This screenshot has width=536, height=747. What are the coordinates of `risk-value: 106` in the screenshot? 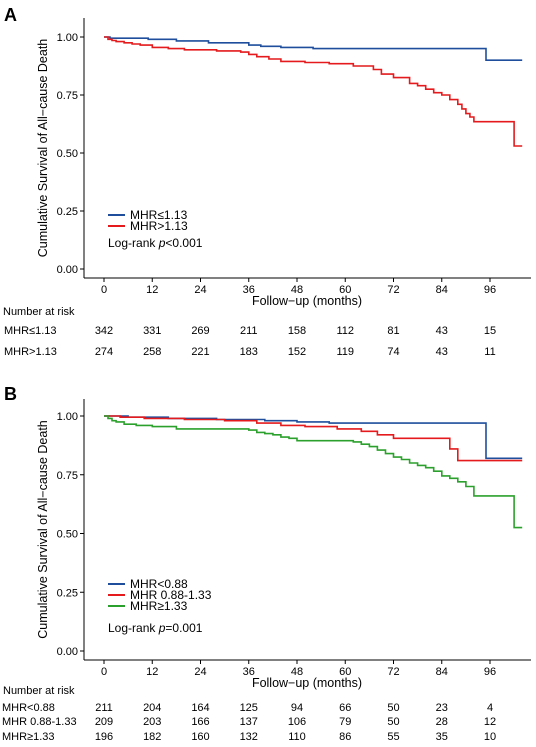 It's located at (297, 722).